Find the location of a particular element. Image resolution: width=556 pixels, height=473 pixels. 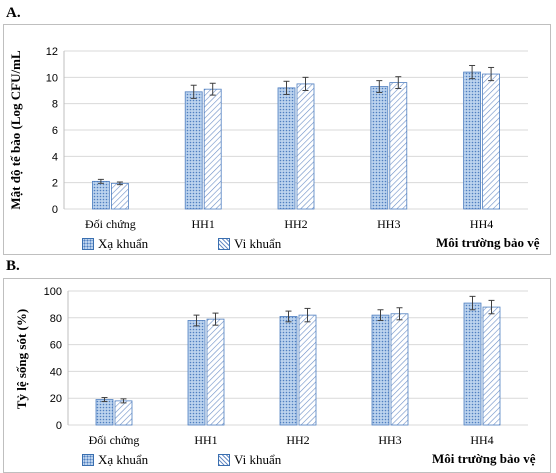

legend-b-label-1: Xạ khuẩn is located at coordinates (123, 459).